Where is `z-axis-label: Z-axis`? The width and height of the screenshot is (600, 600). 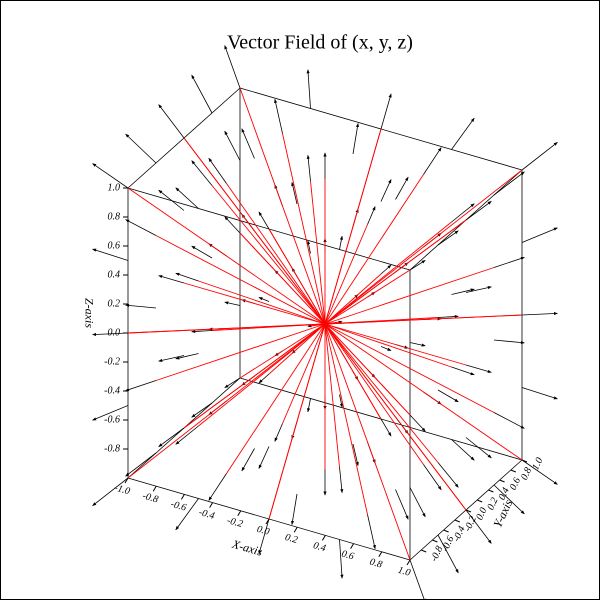 z-axis-label: Z-axis is located at coordinates (89, 313).